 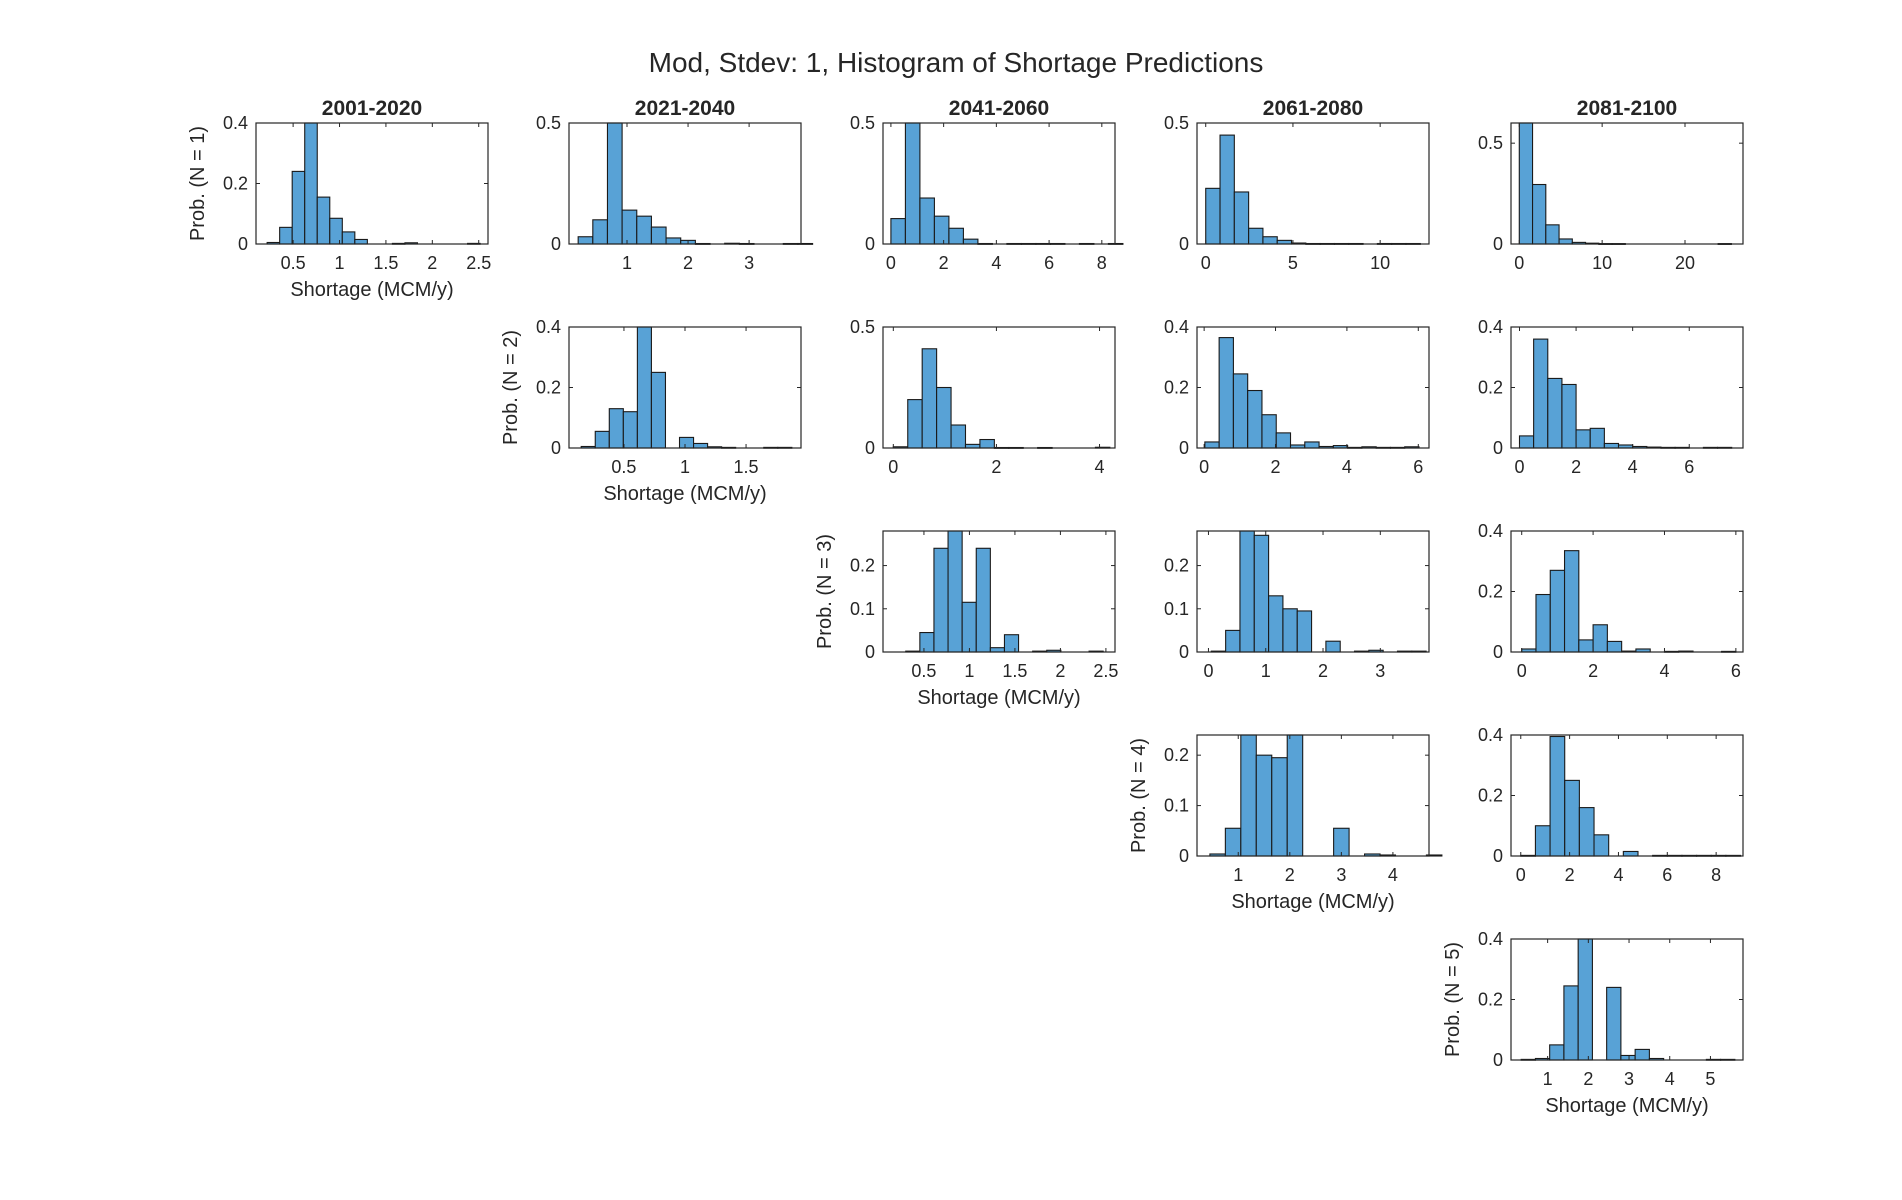 What do you see at coordinates (1611, 397) in the screenshot?
I see `histogram-panel-r2-c5: 0 2 4 6 0 0.2 0.4` at bounding box center [1611, 397].